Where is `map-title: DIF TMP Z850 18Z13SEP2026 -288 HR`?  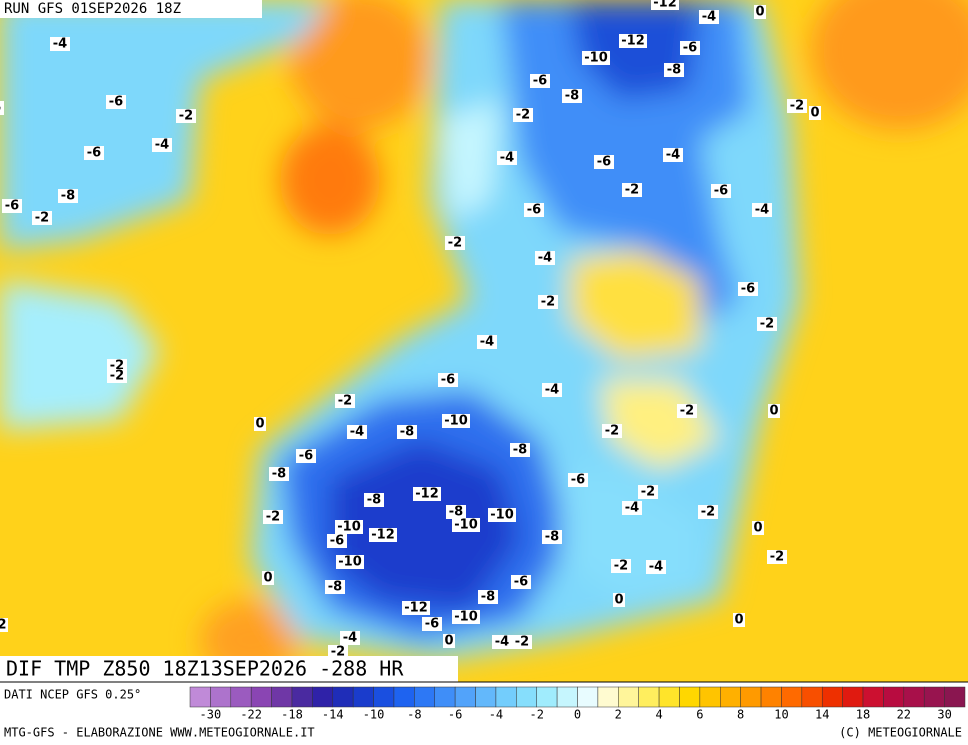
map-title: DIF TMP Z850 18Z13SEP2026 -288 HR is located at coordinates (205, 669).